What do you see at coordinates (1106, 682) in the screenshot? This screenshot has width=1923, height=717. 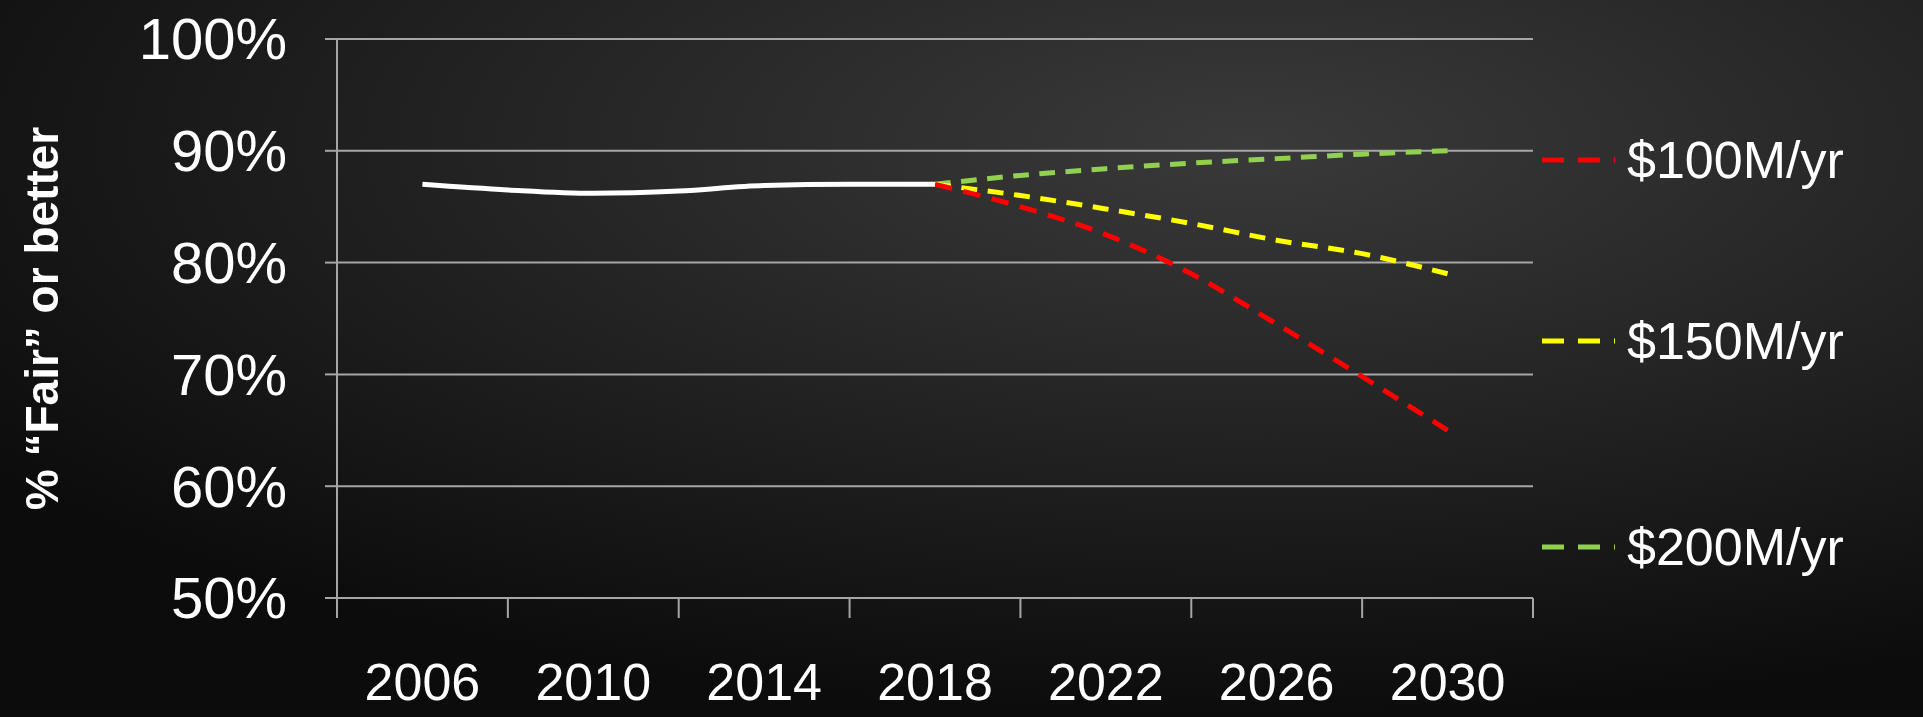 I see `x-tick-label: 2022` at bounding box center [1106, 682].